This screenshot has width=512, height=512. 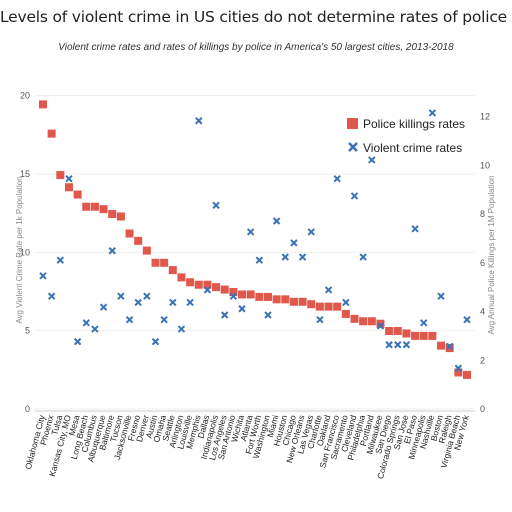 I want to click on y-axis-label-left: Avg Violent Crime Rate per 1k Population, so click(x=19, y=249).